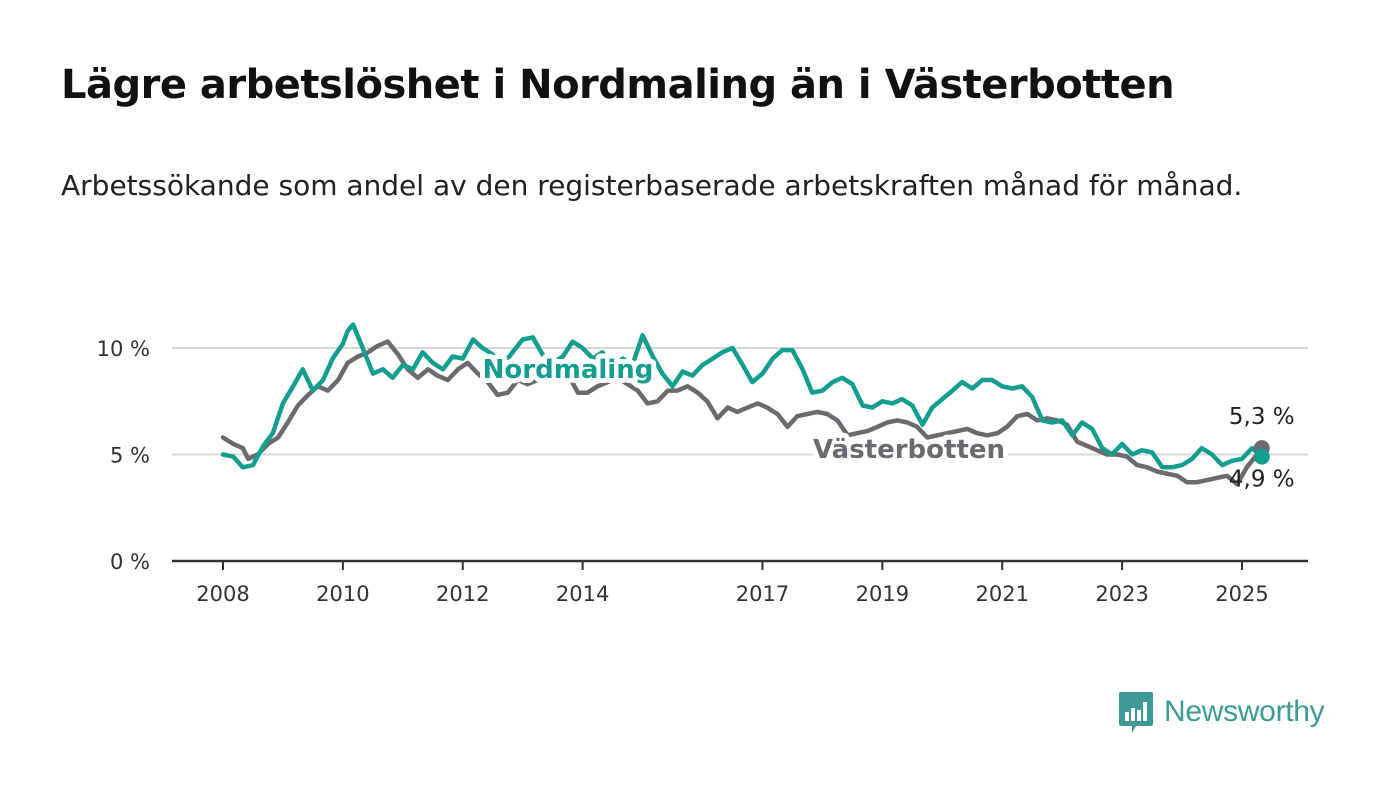 The height and width of the screenshot is (794, 1400). Describe the element at coordinates (1136, 712) in the screenshot. I see `bar-chart-speech-bubble-icon` at that location.